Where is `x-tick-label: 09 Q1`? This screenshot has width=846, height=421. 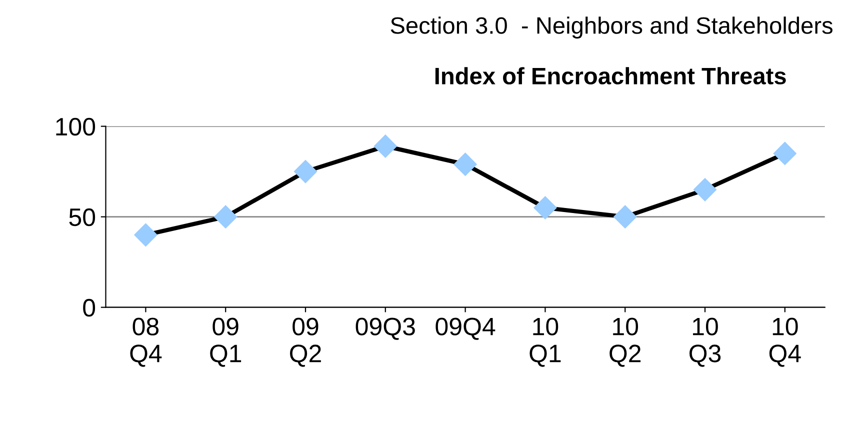 x-tick-label: 09 Q1 is located at coordinates (226, 342).